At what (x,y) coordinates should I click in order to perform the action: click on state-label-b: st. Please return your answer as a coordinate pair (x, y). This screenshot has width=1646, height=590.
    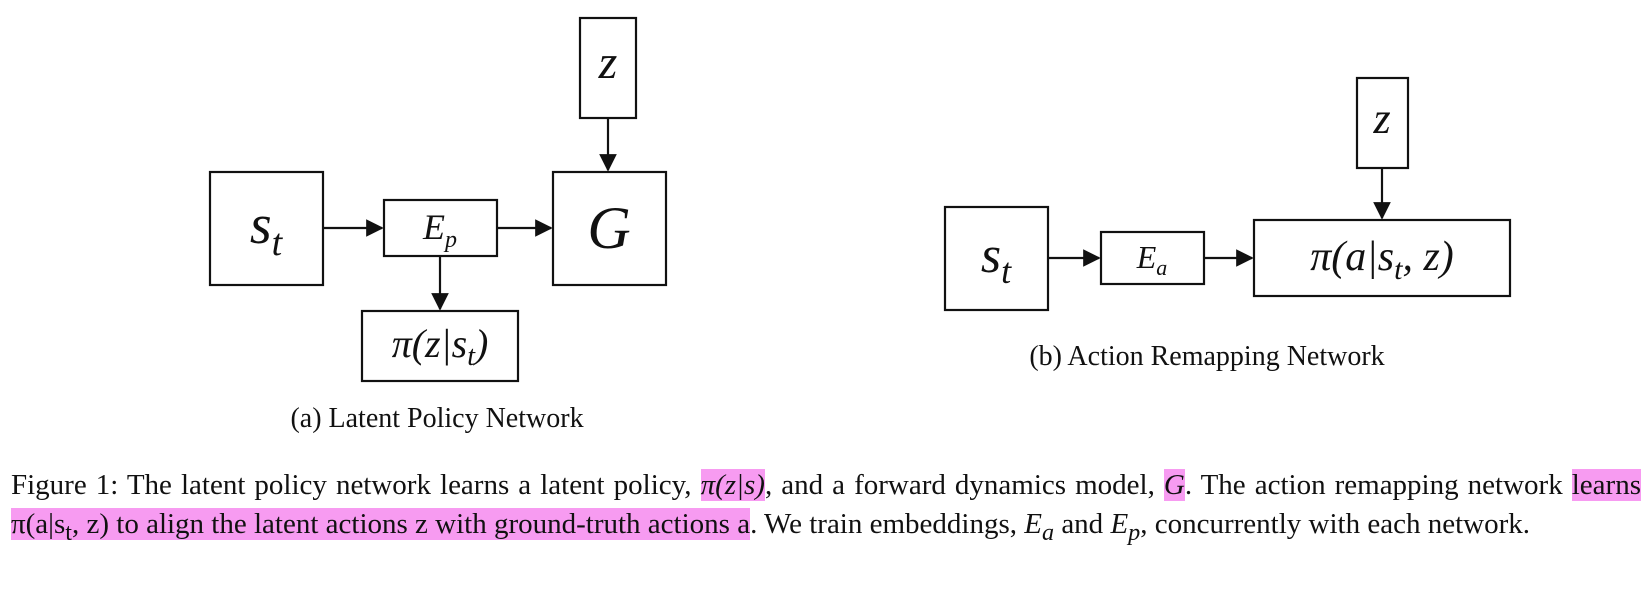
    Looking at the image, I should click on (996, 259).